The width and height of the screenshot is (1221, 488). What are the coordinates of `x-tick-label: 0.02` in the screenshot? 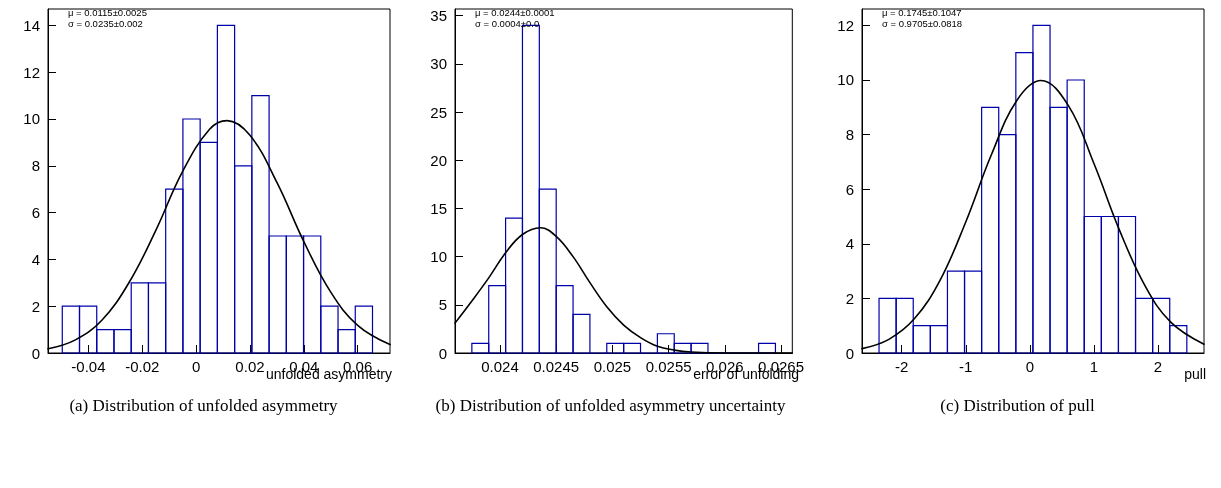 It's located at (250, 366).